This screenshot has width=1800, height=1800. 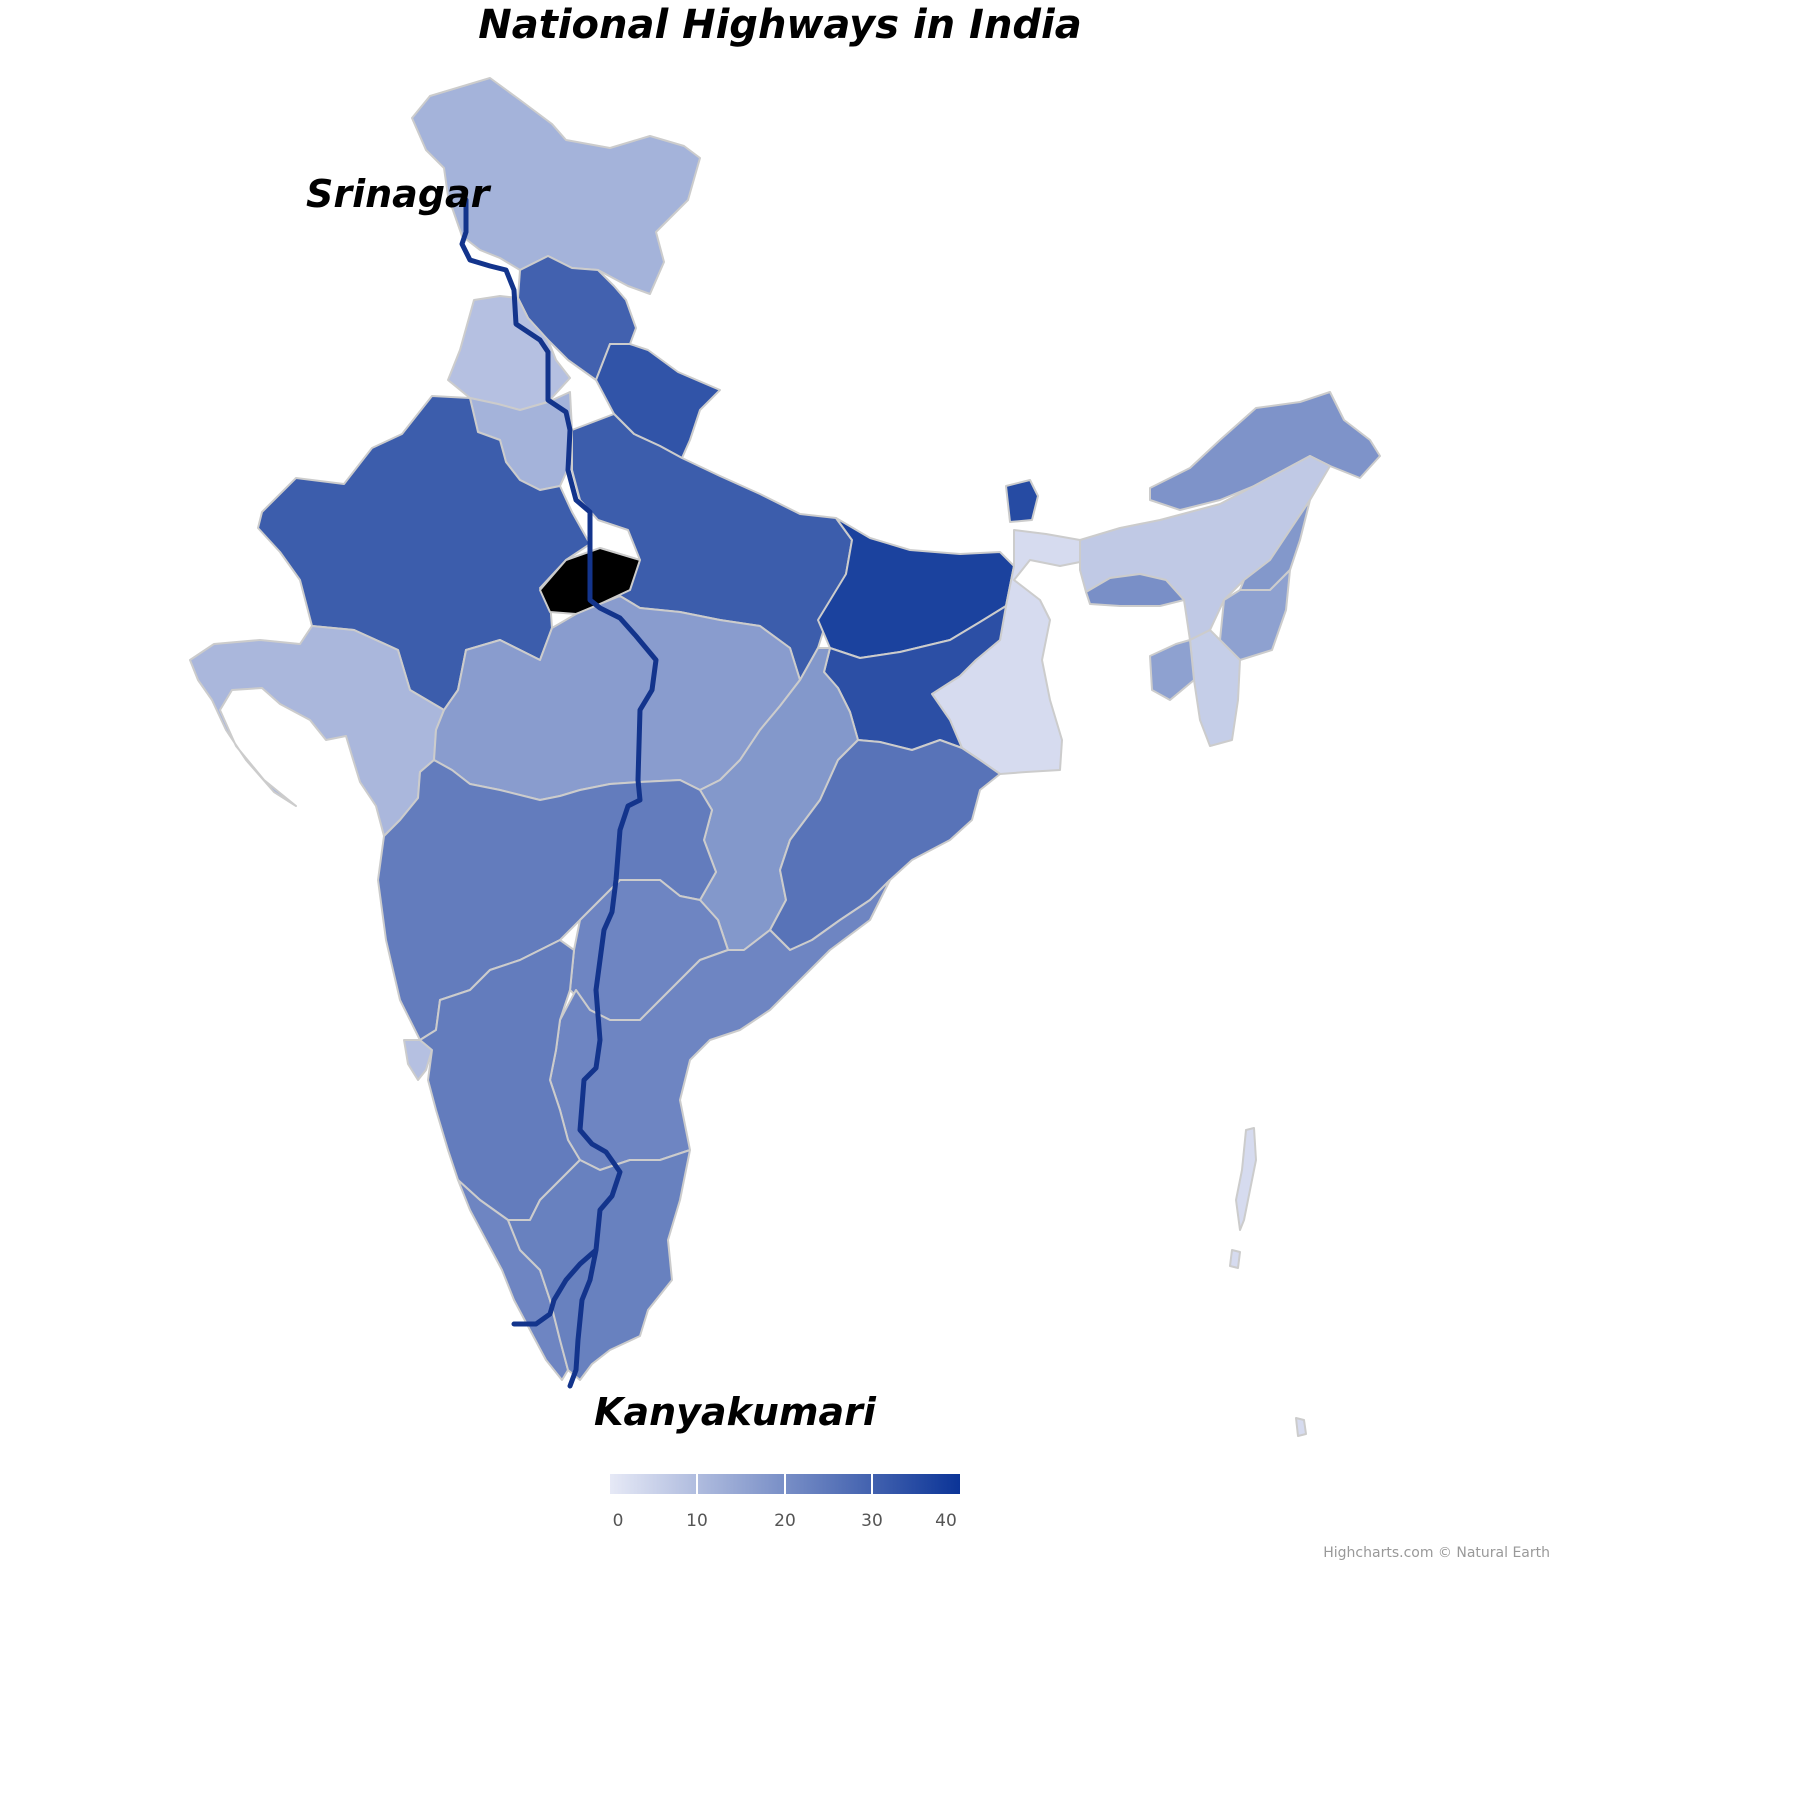 I want to click on credits-link: Highcharts.com © Natural Earth, so click(x=1436, y=1553).